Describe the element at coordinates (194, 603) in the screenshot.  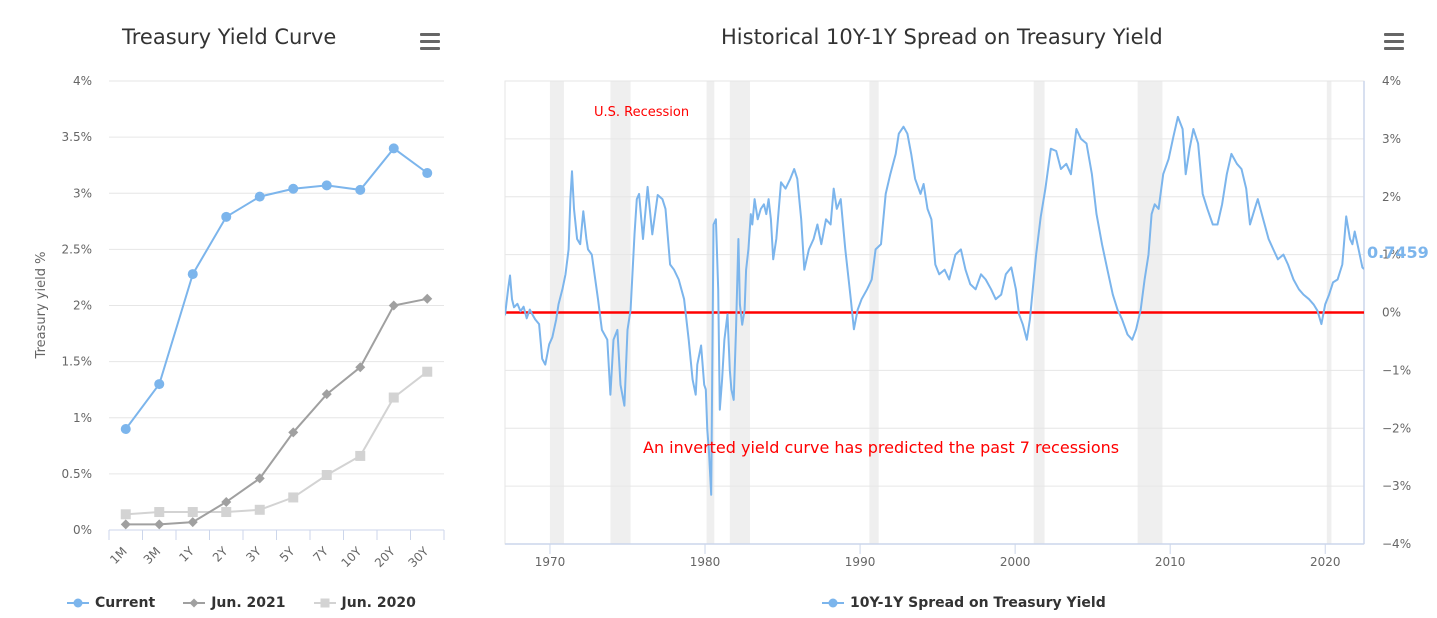
I see `diamond-marker-icon` at that location.